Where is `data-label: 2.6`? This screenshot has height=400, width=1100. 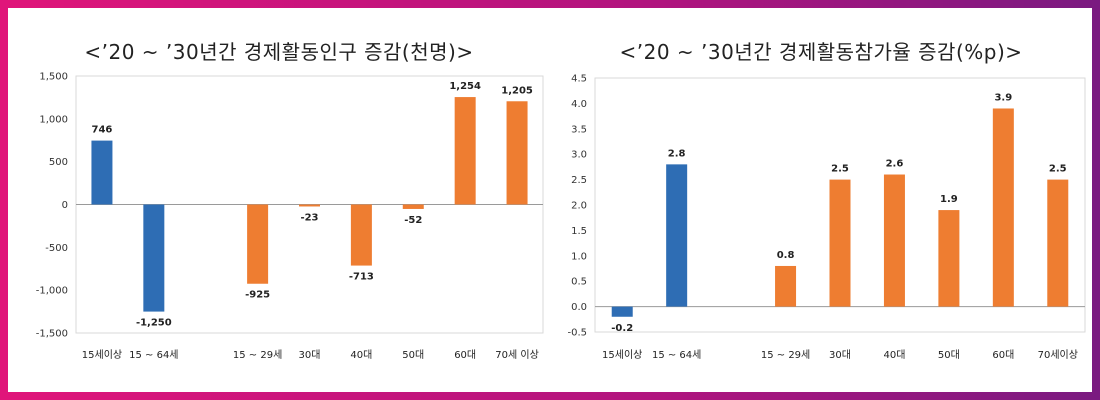 data-label: 2.6 is located at coordinates (895, 164).